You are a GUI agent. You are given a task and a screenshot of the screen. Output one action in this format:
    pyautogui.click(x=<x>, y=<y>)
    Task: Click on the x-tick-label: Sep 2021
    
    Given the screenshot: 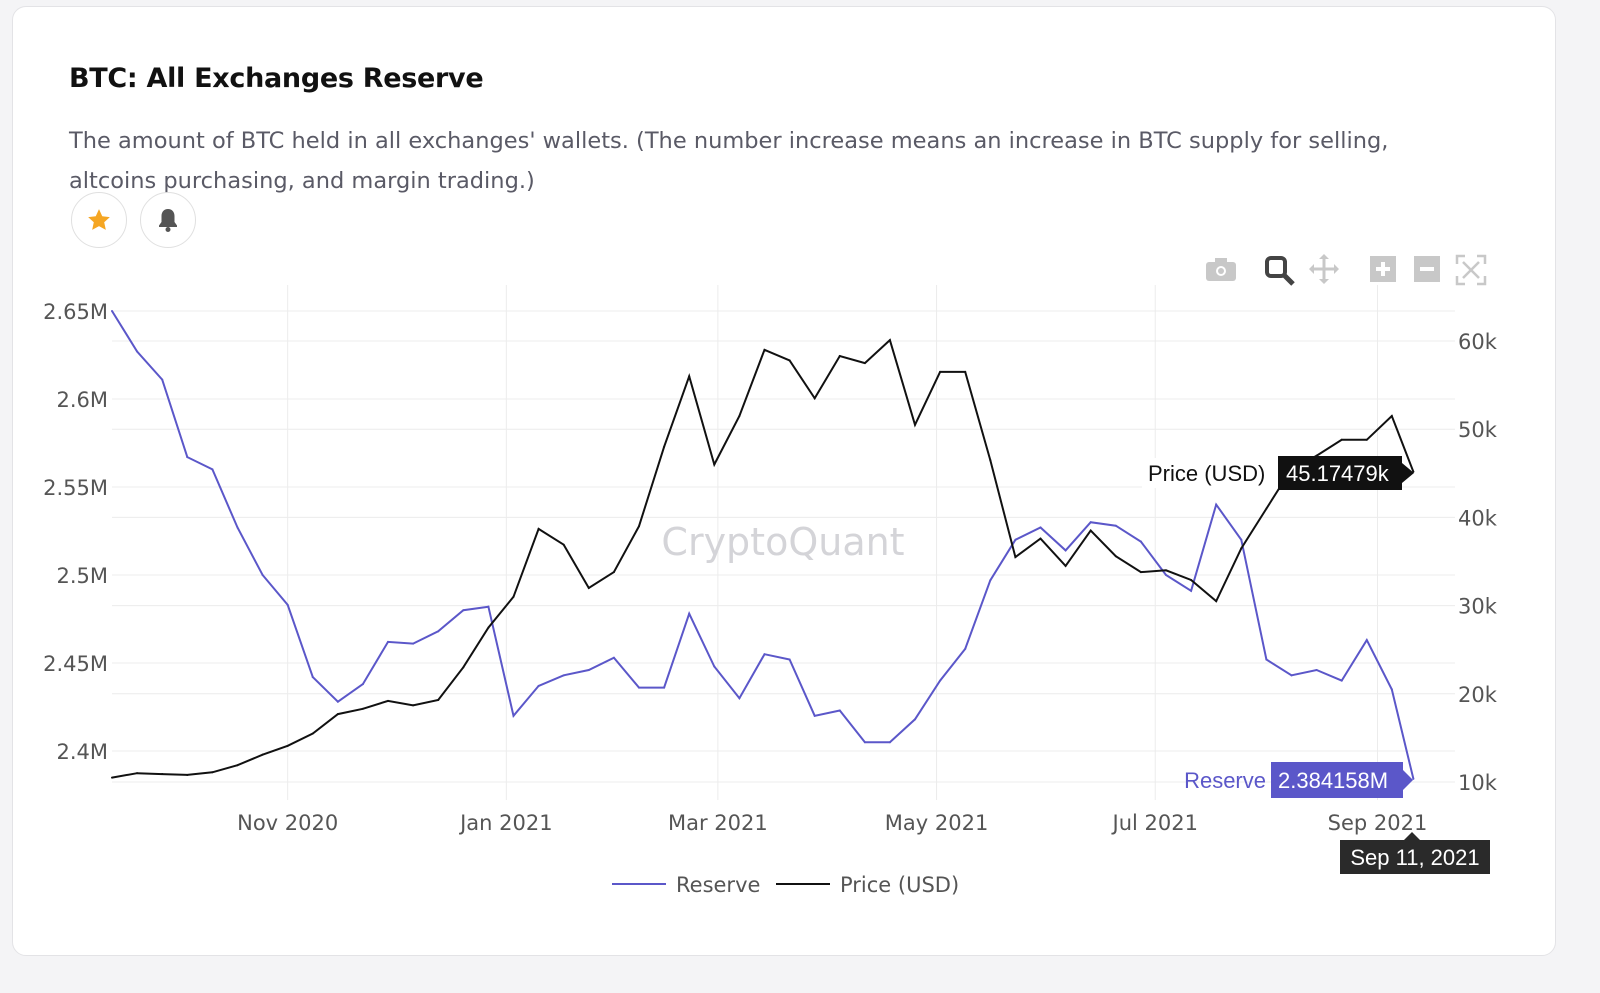 What is the action you would take?
    pyautogui.click(x=1378, y=823)
    